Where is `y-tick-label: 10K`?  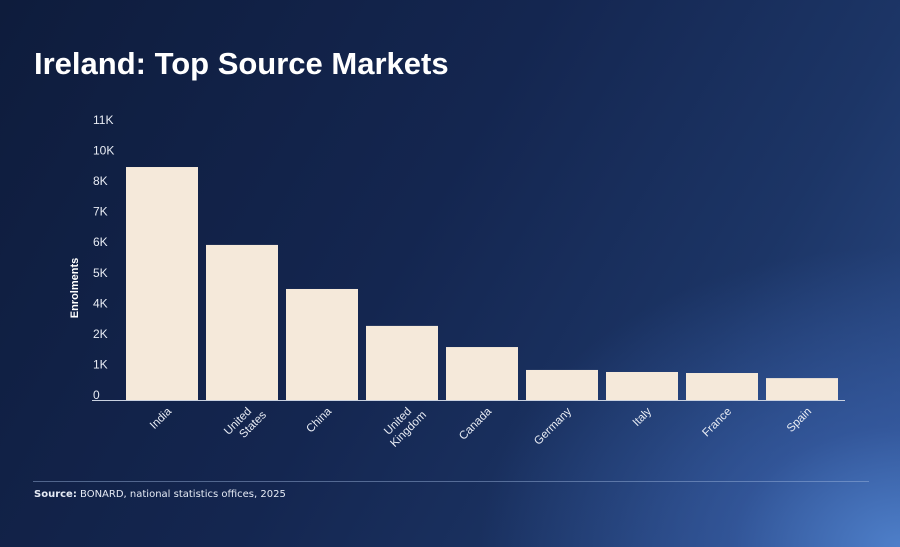 y-tick-label: 10K is located at coordinates (103, 151).